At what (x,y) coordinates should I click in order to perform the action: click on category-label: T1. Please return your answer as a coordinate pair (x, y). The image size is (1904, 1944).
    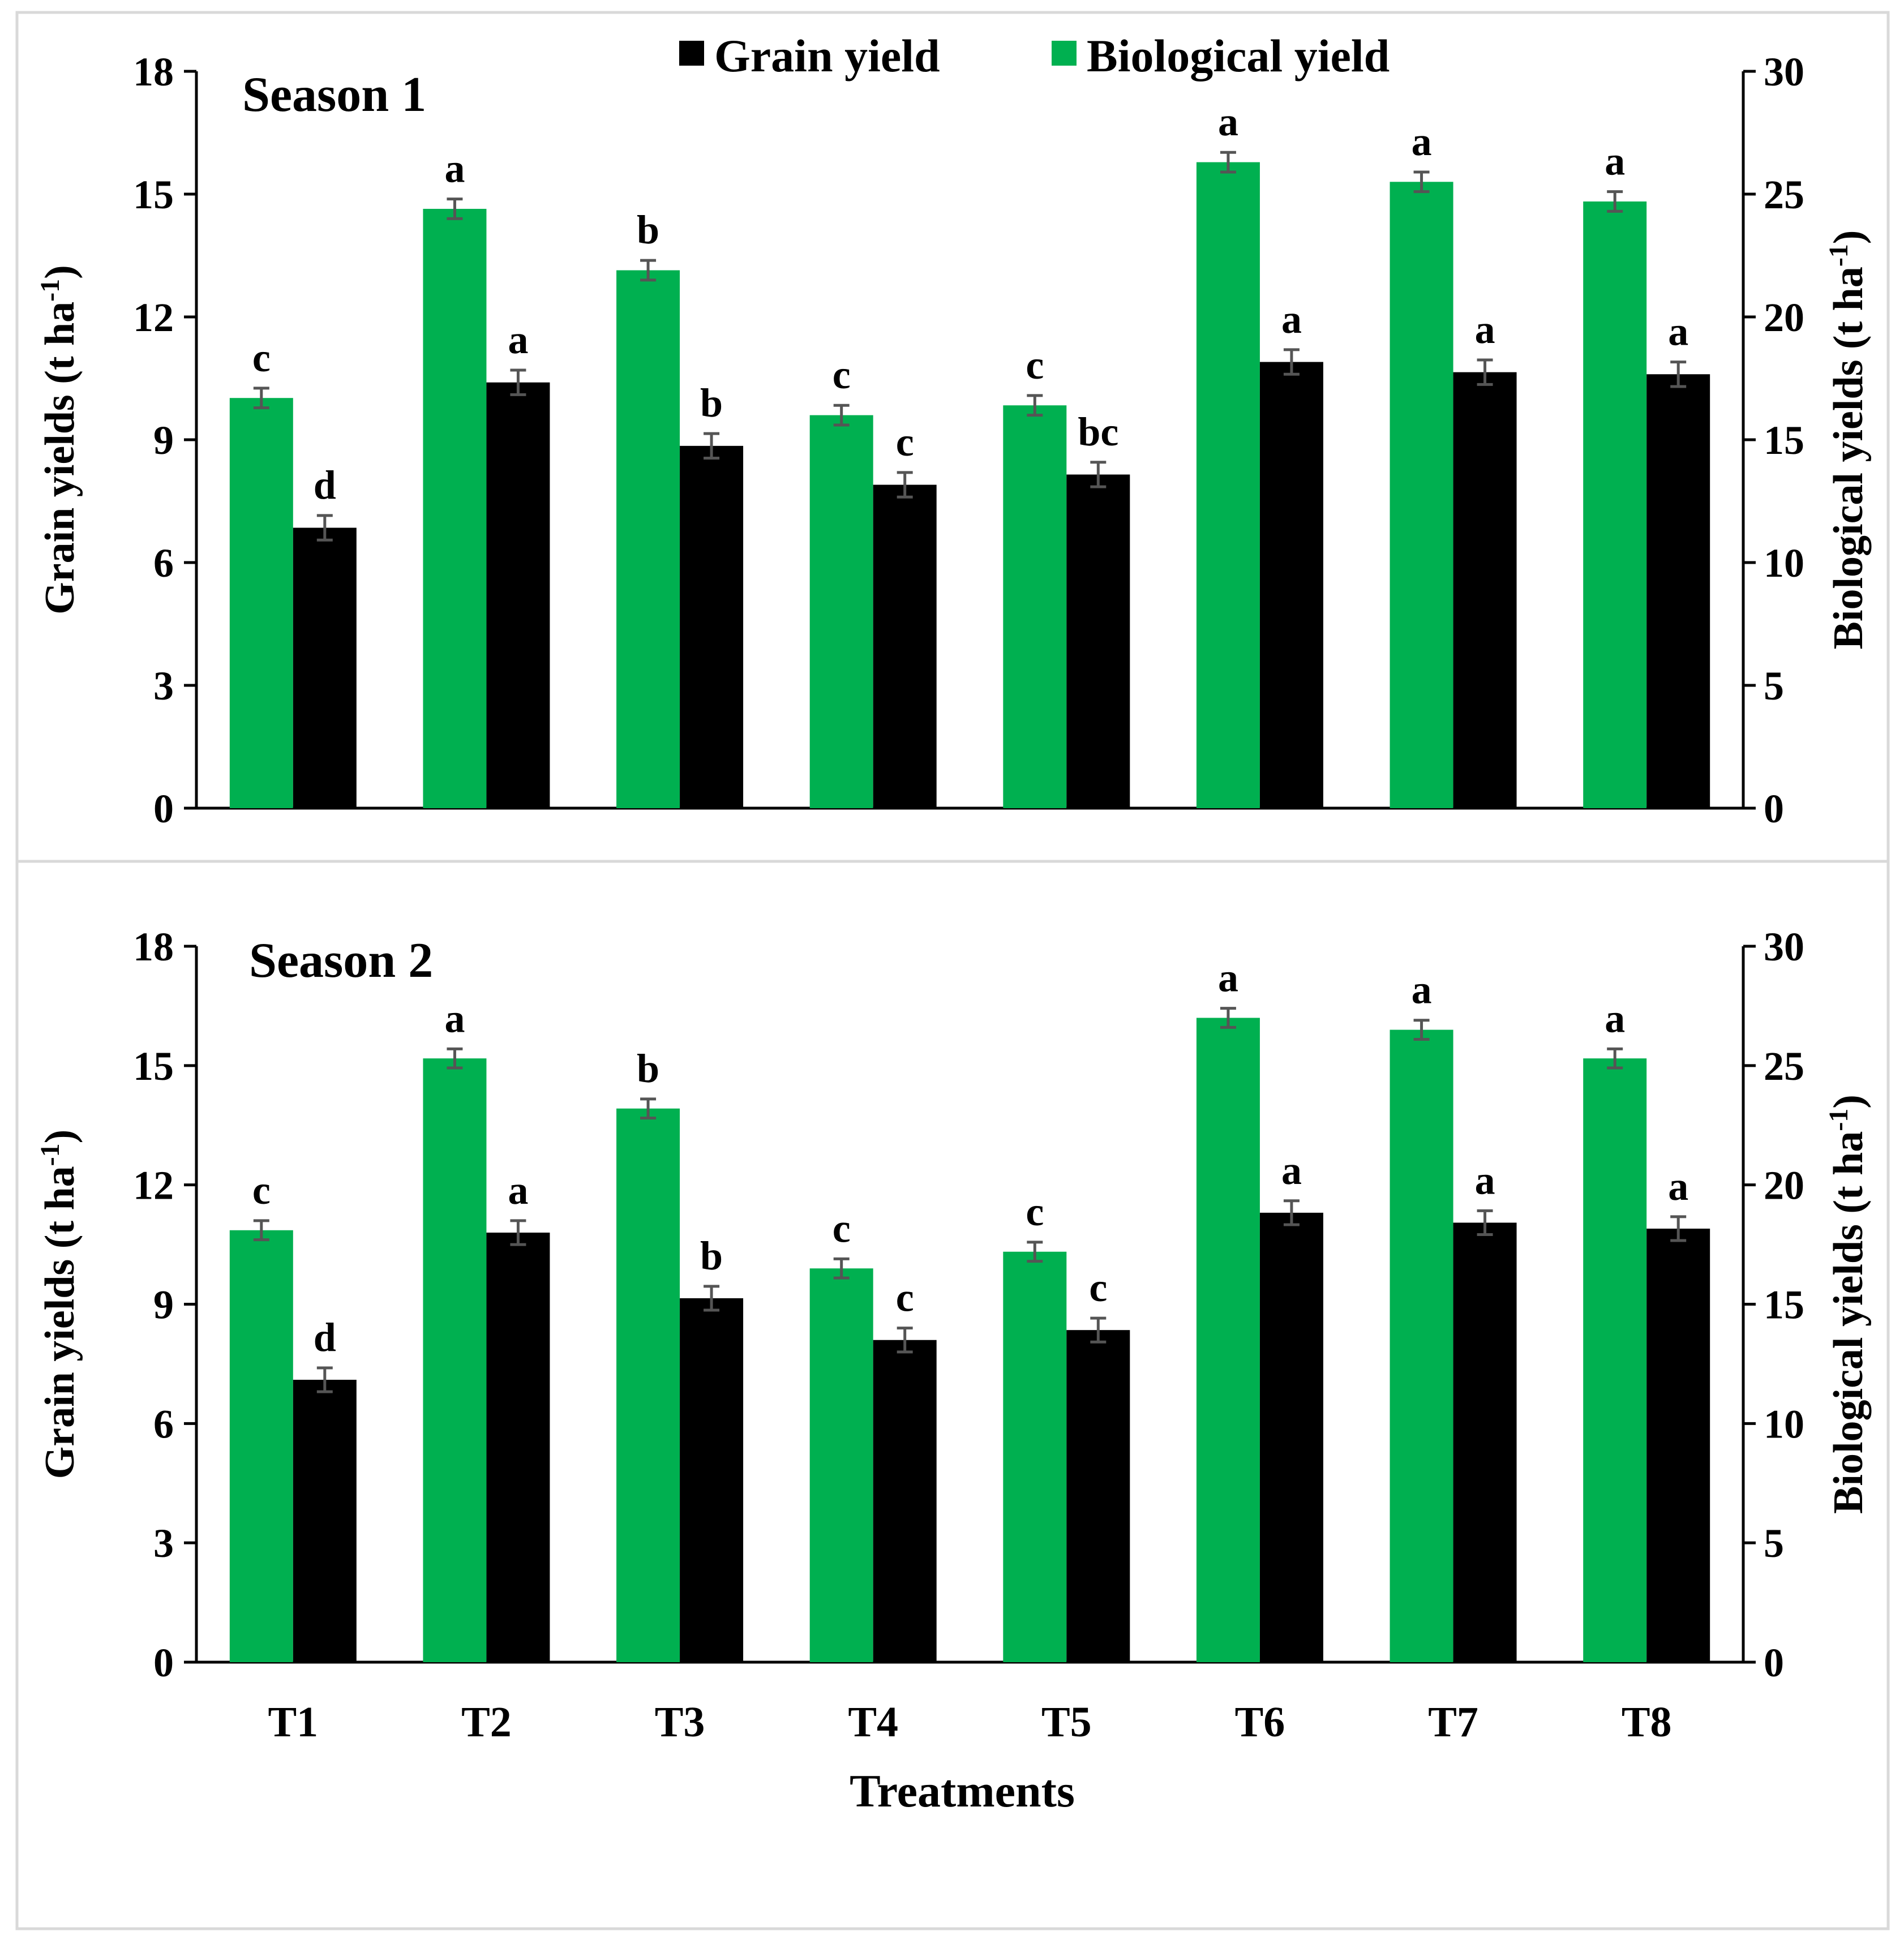
    Looking at the image, I should click on (293, 1722).